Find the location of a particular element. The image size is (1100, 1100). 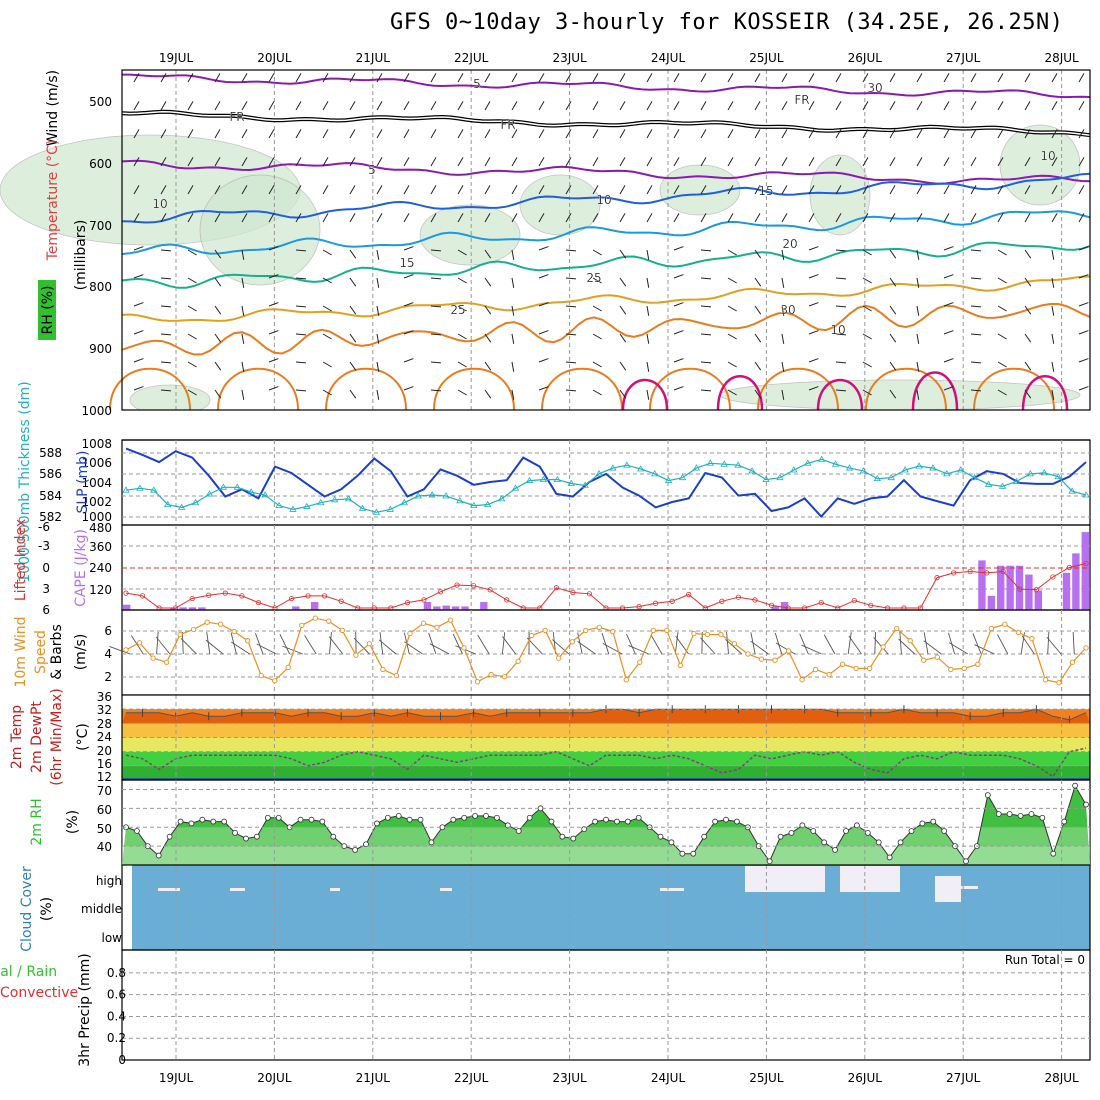

cape-bar is located at coordinates (1010, 587).